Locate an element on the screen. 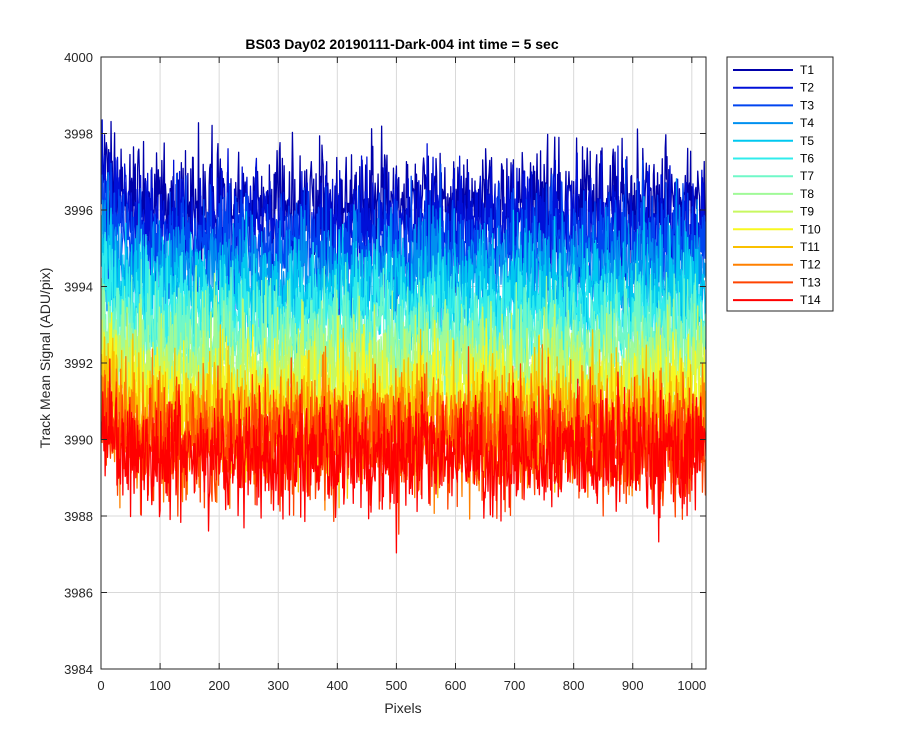 The width and height of the screenshot is (900, 750). legend: T1 T2 T3 T4 T5 T6 T7 T8 T9 T10 T11 T12 T13 T14 is located at coordinates (780, 184).